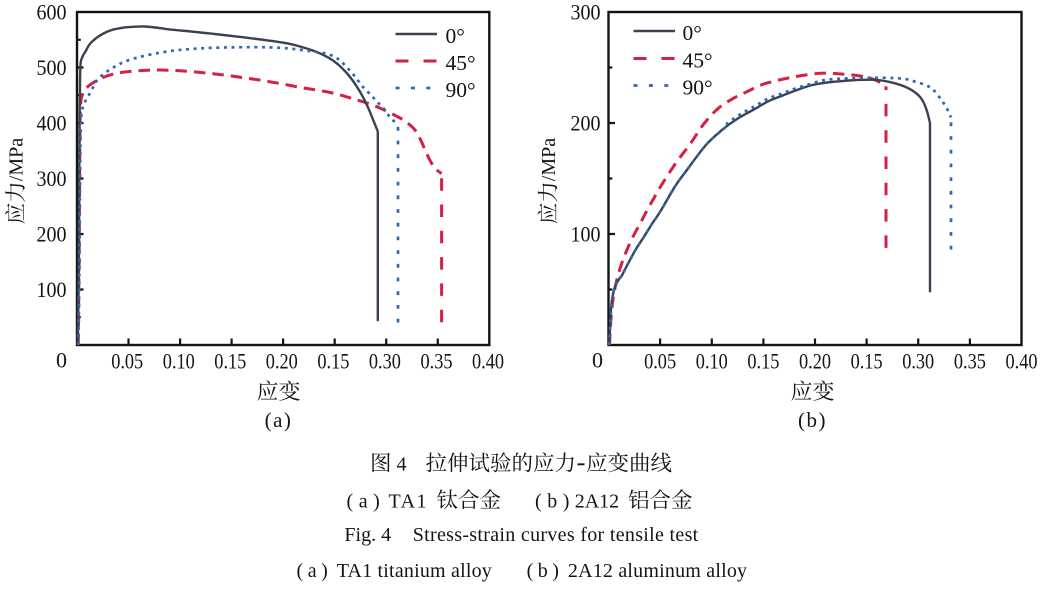  What do you see at coordinates (657, 571) in the screenshot?
I see `svg-text: 2A12 aluminum alloy` at bounding box center [657, 571].